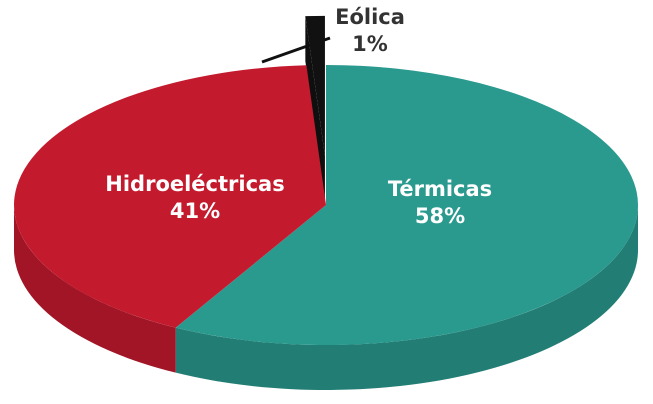 The image size is (653, 404). What do you see at coordinates (195, 211) in the screenshot?
I see `value-label: 41%` at bounding box center [195, 211].